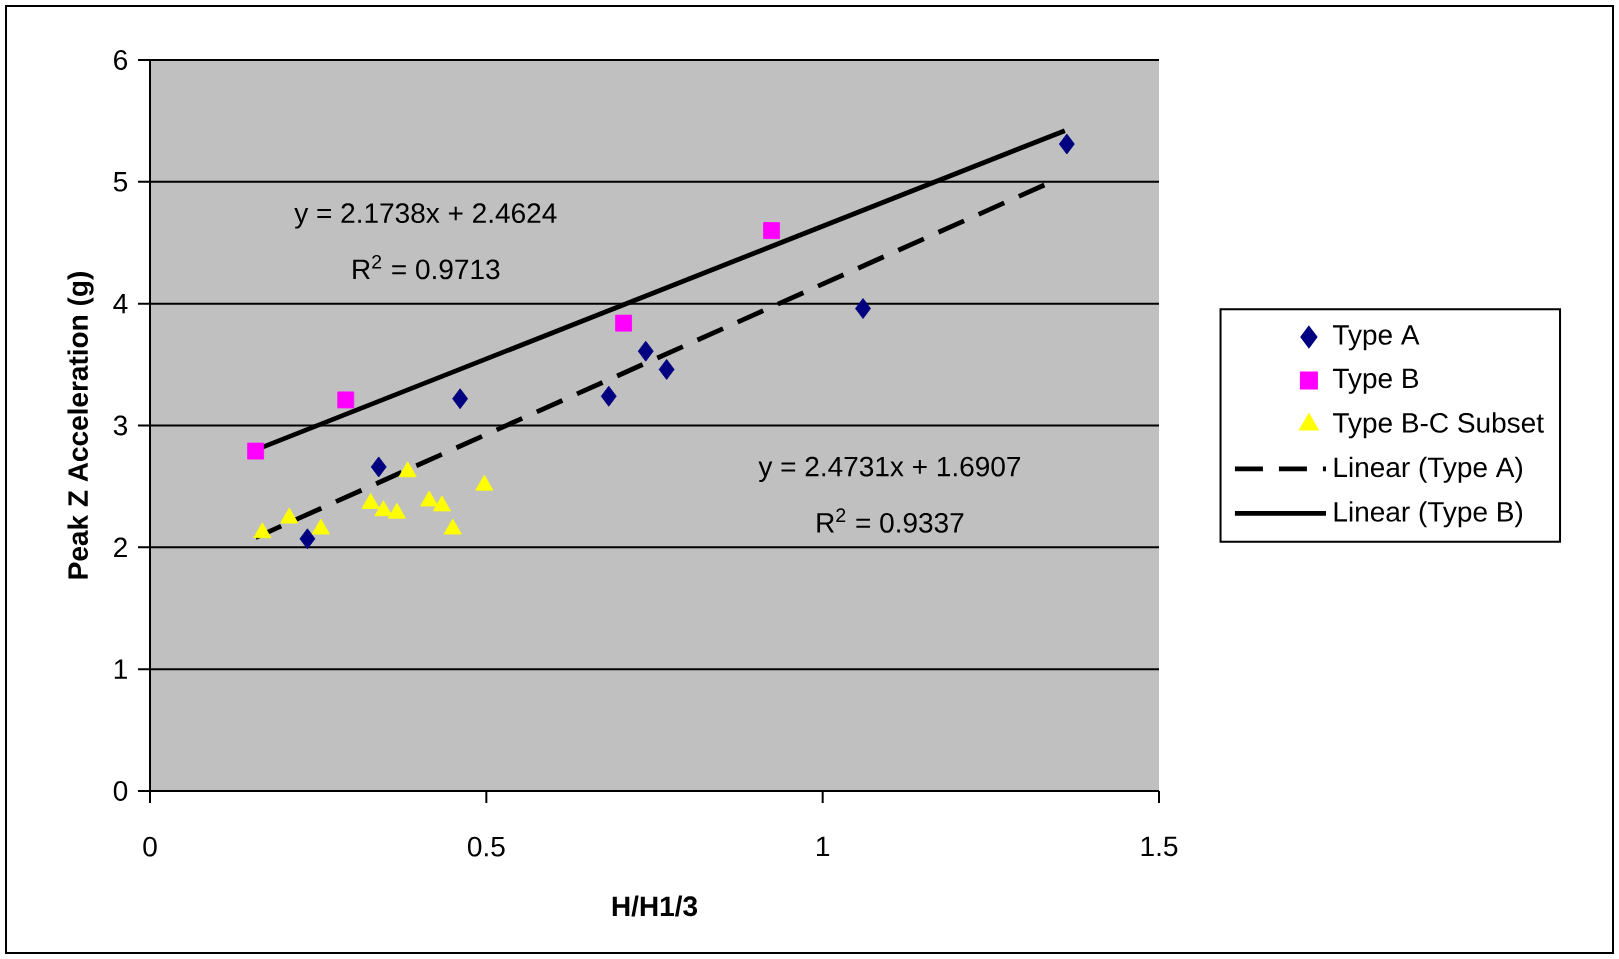  What do you see at coordinates (121, 60) in the screenshot?
I see `y-tick-label: 6` at bounding box center [121, 60].